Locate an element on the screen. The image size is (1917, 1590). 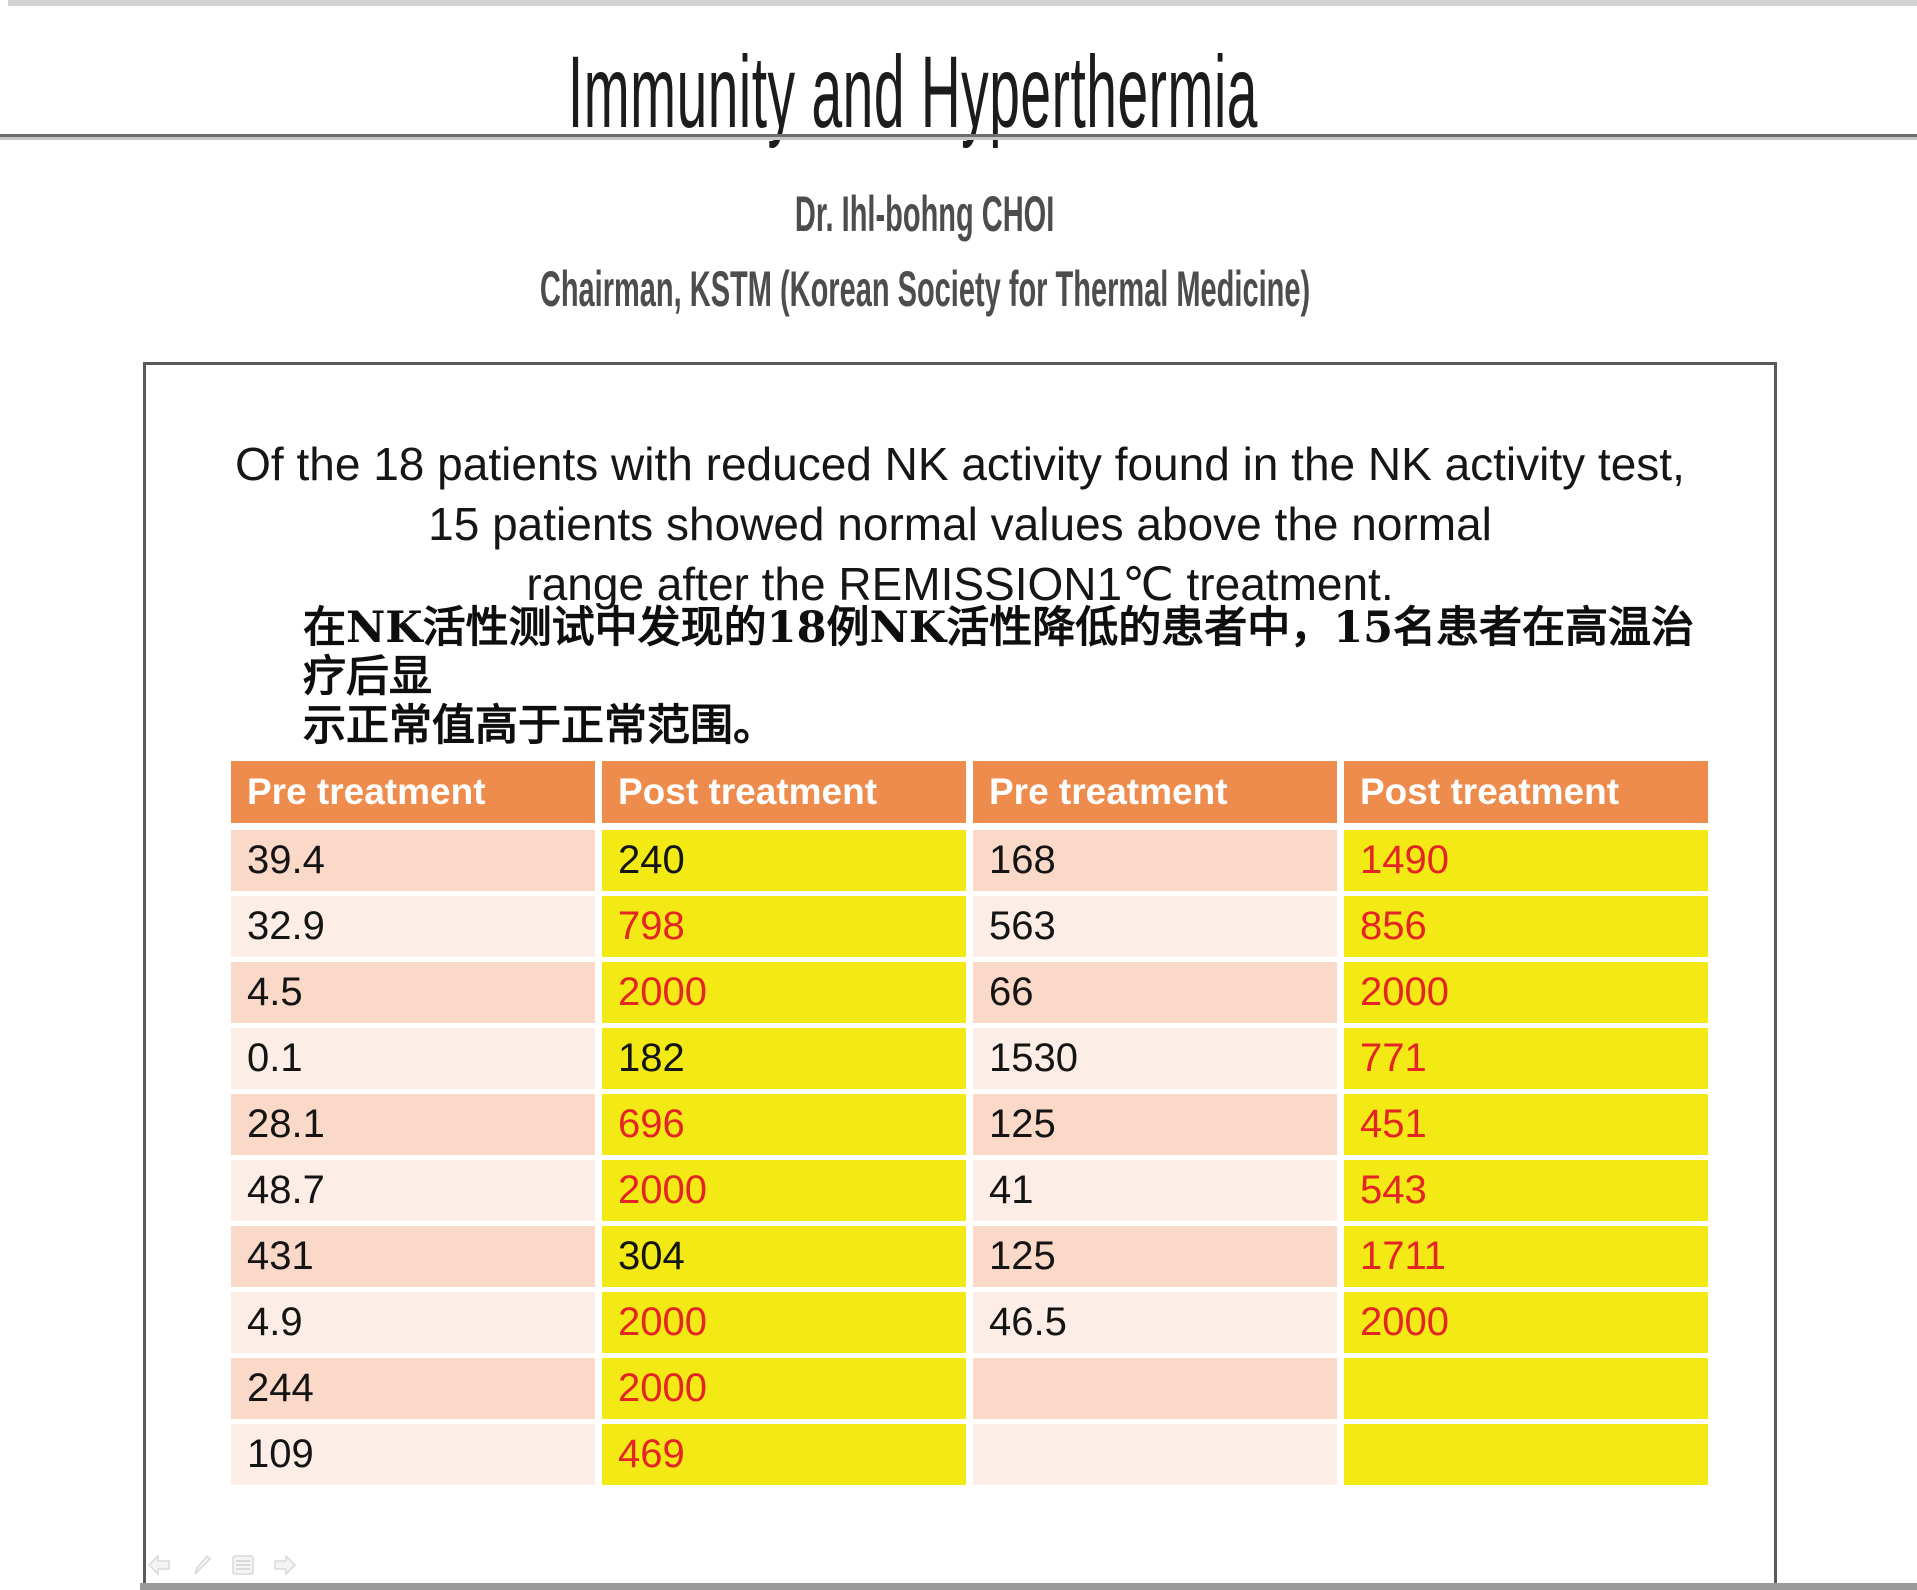
table-cell: 1490 is located at coordinates (1526, 860).